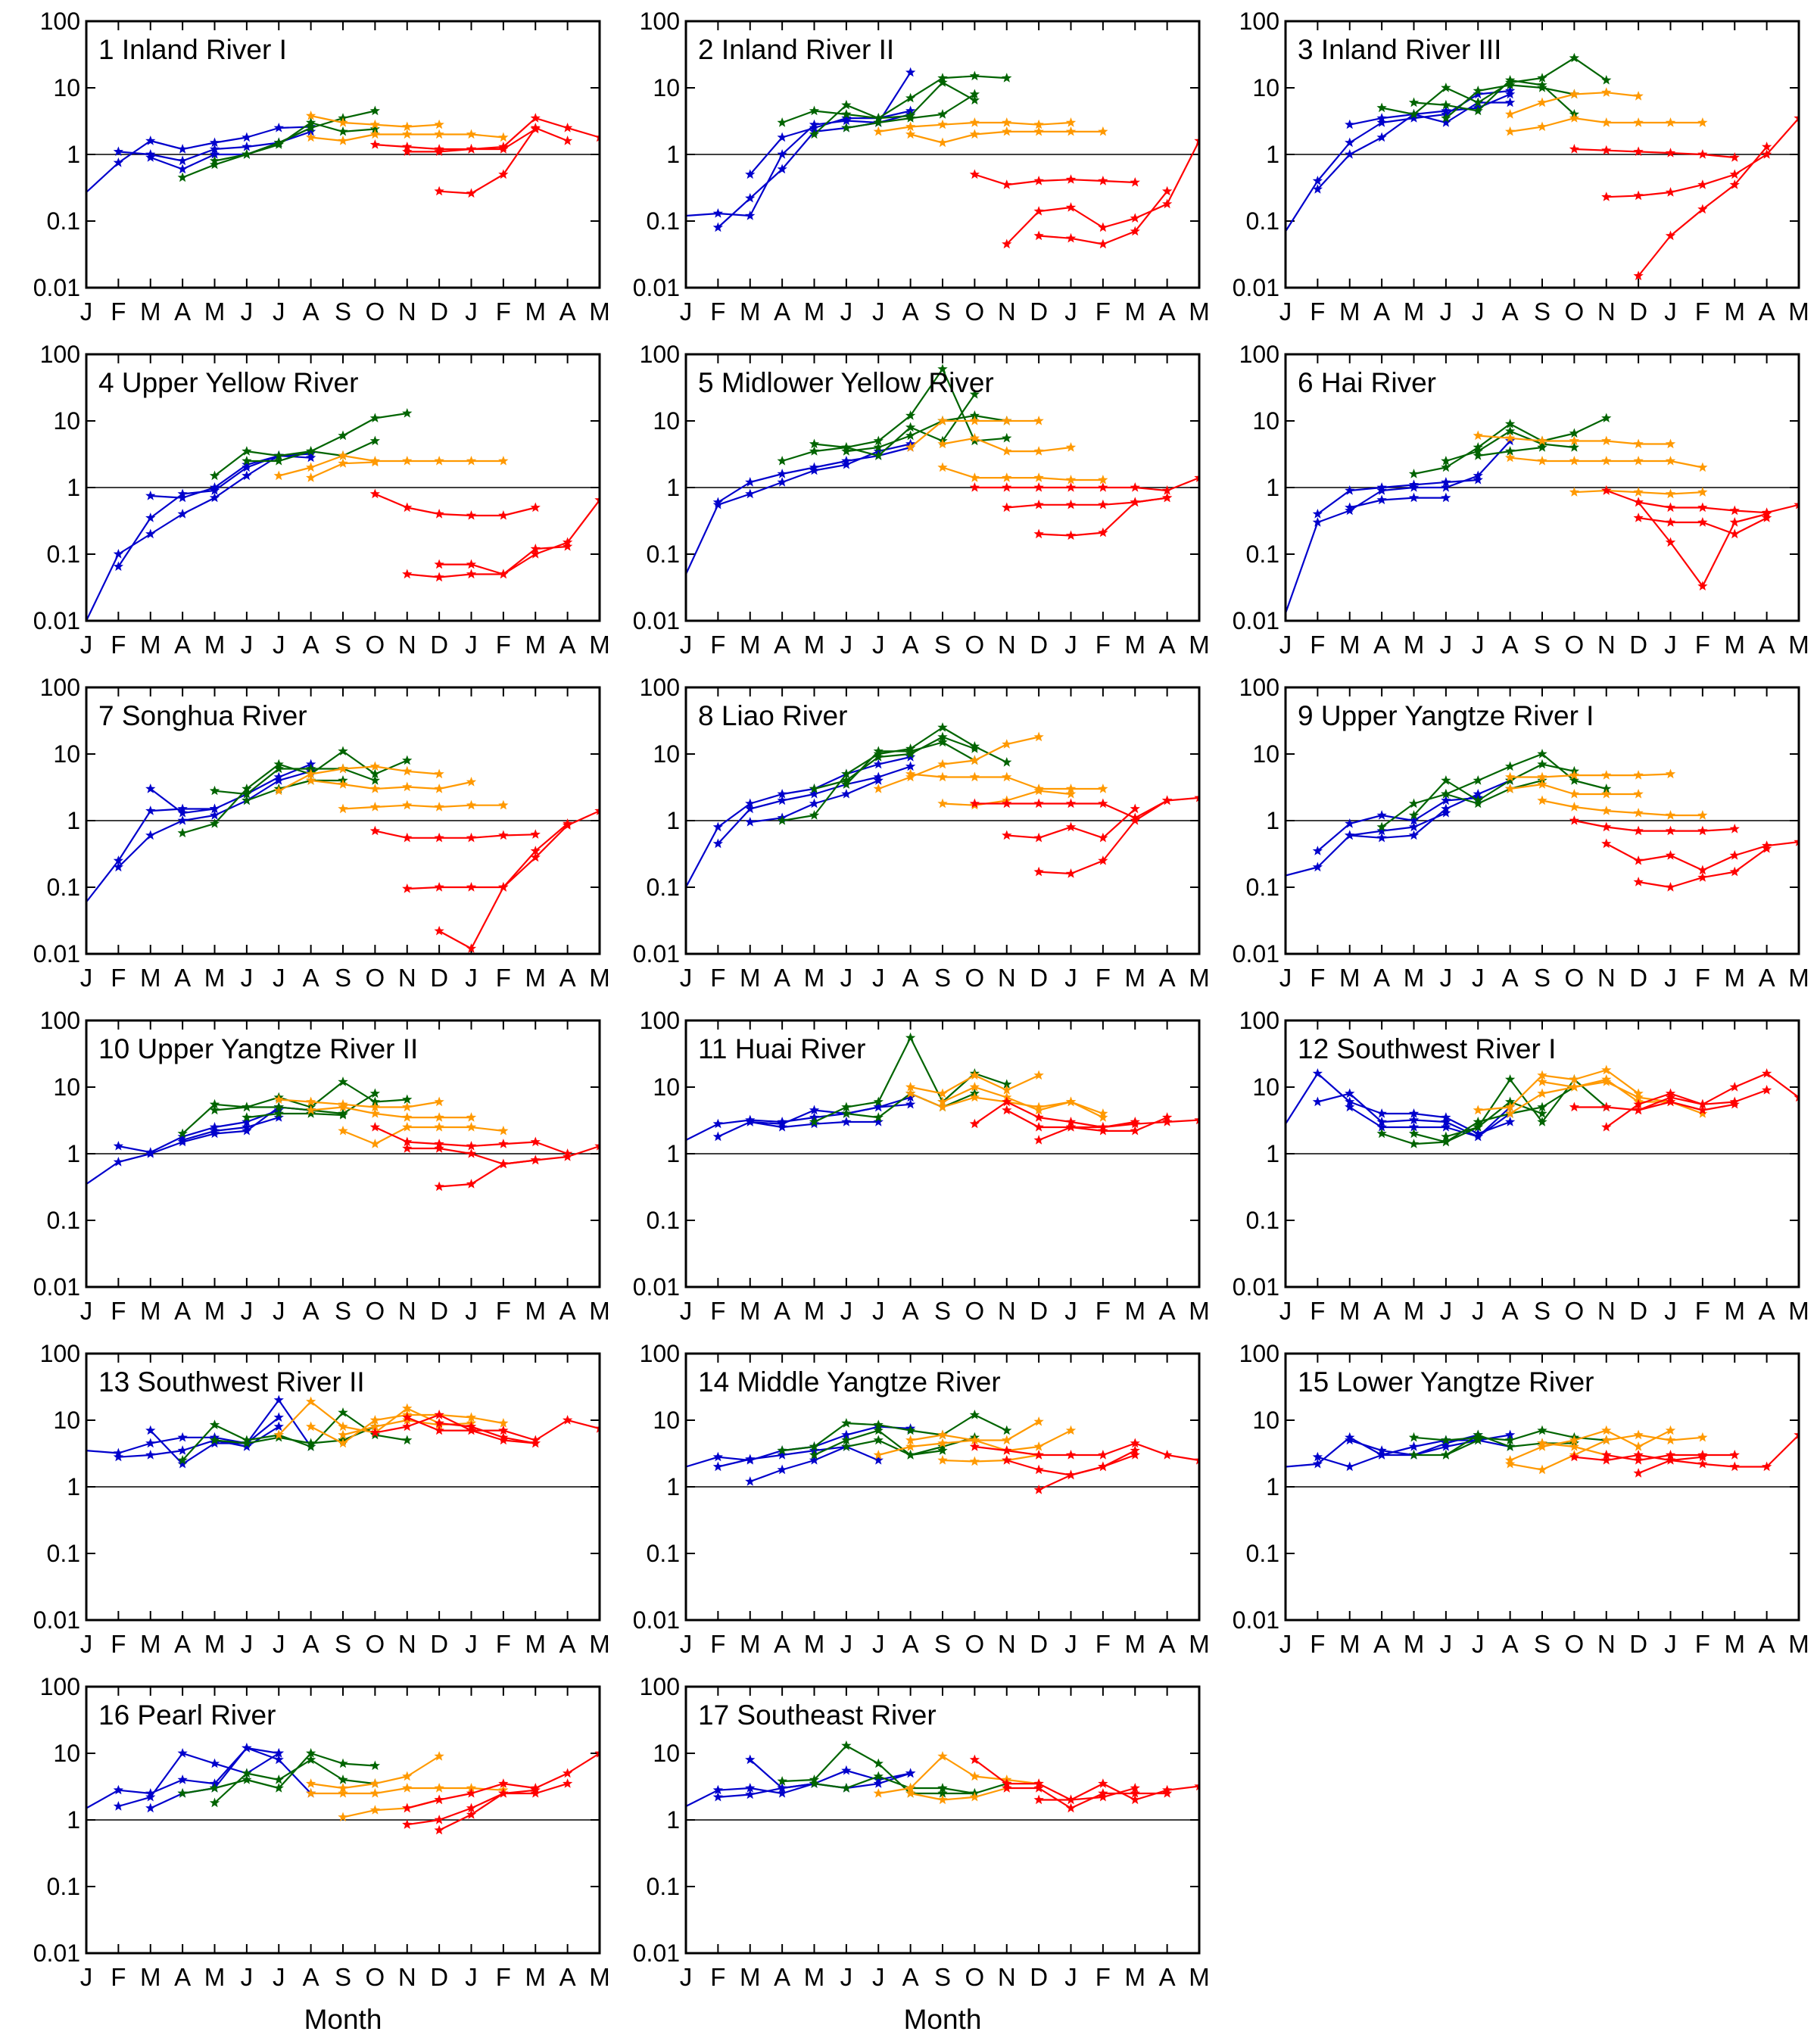 This screenshot has width=1817, height=2044. What do you see at coordinates (1262, 221) in the screenshot?
I see `y-tick-label: 0.1` at bounding box center [1262, 221].